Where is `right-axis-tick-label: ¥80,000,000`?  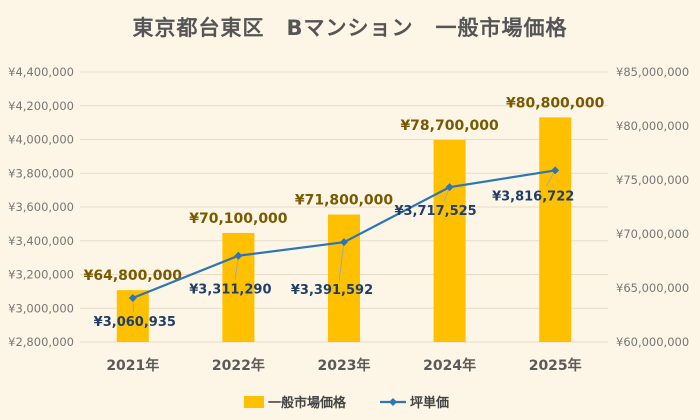 right-axis-tick-label: ¥80,000,000 is located at coordinates (652, 126).